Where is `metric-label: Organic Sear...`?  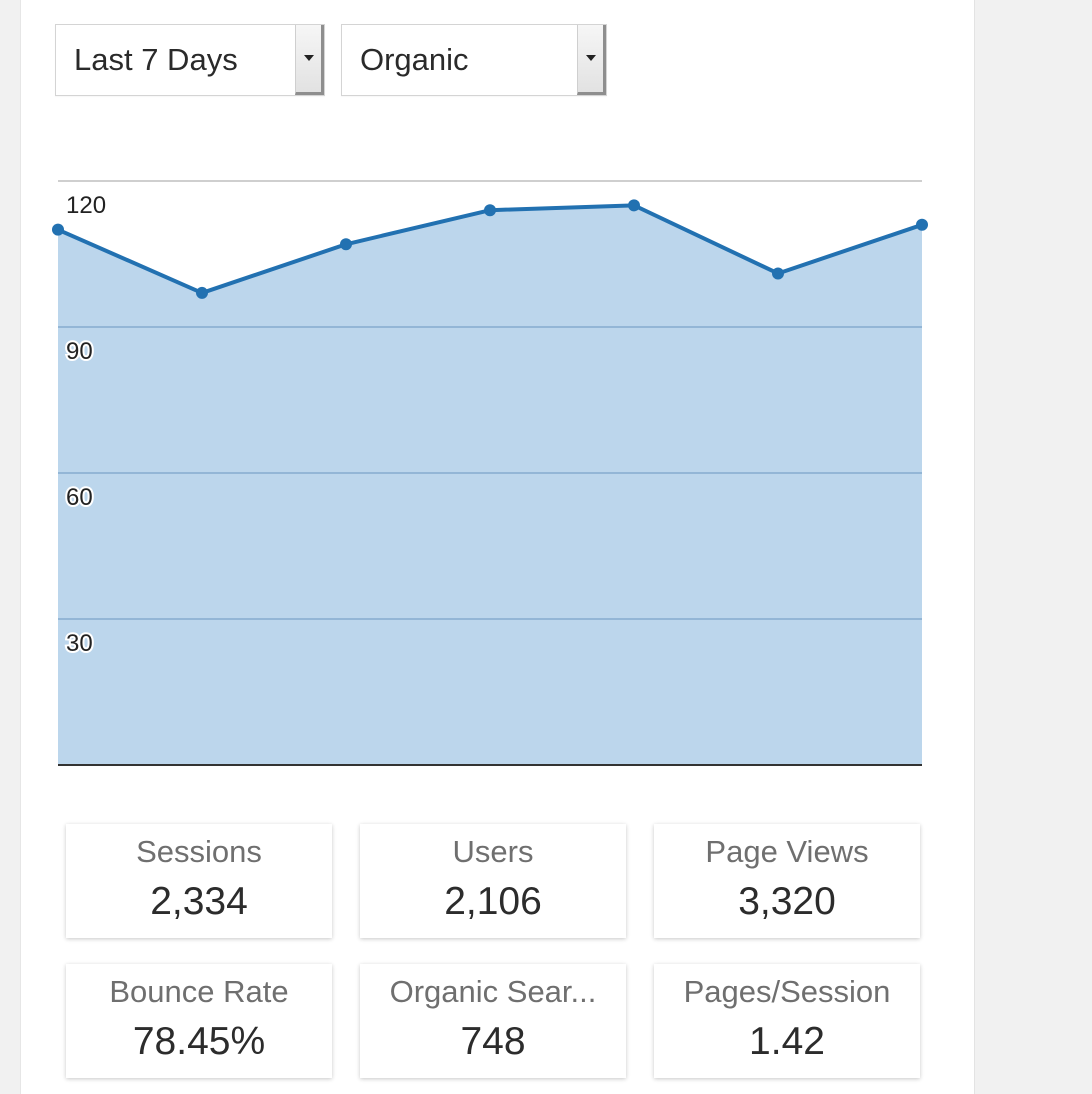
metric-label: Organic Sear... is located at coordinates (493, 991).